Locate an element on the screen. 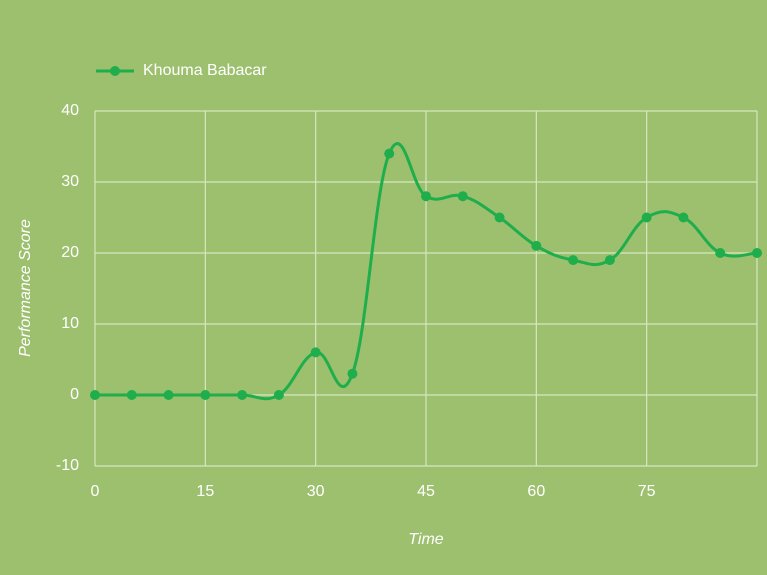 This screenshot has height=575, width=767. x-tick-label: 15 is located at coordinates (205, 491).